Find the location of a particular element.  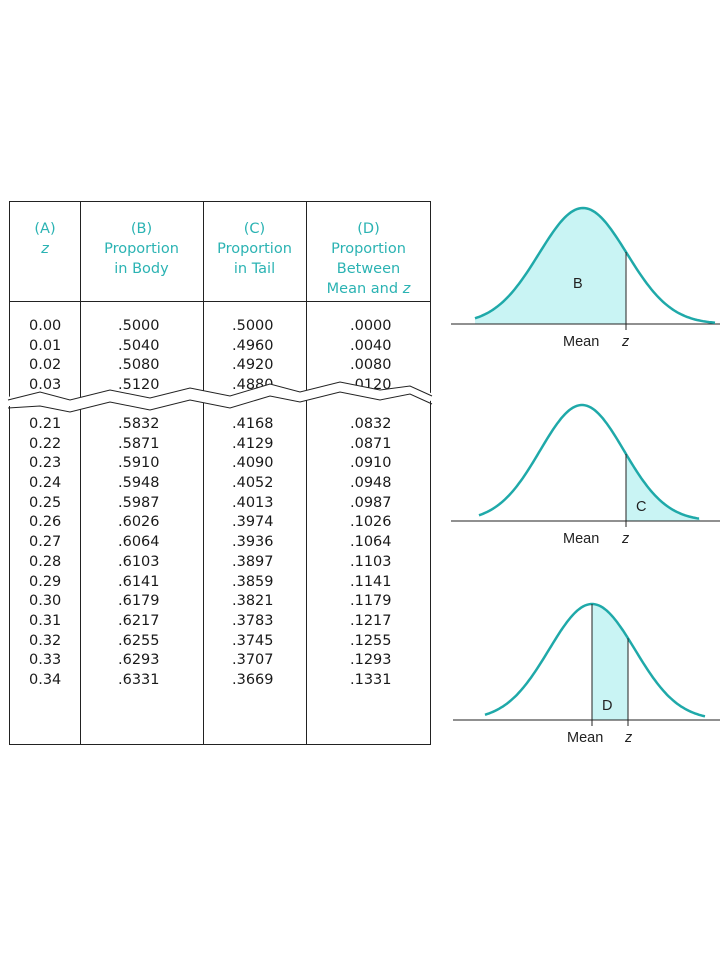

z-value: 0.23 is located at coordinates (45, 463).